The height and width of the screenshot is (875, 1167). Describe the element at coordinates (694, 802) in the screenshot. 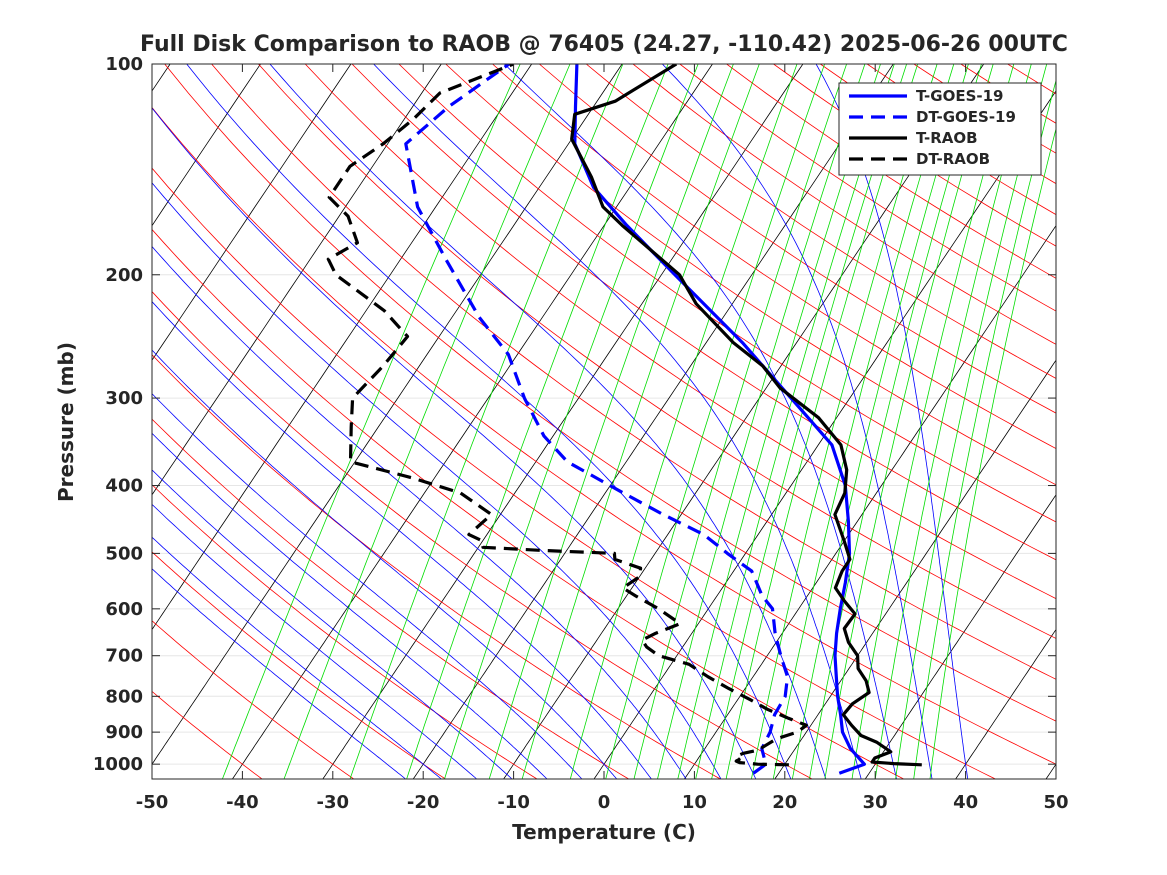

I see `x-tick-label: 10` at that location.